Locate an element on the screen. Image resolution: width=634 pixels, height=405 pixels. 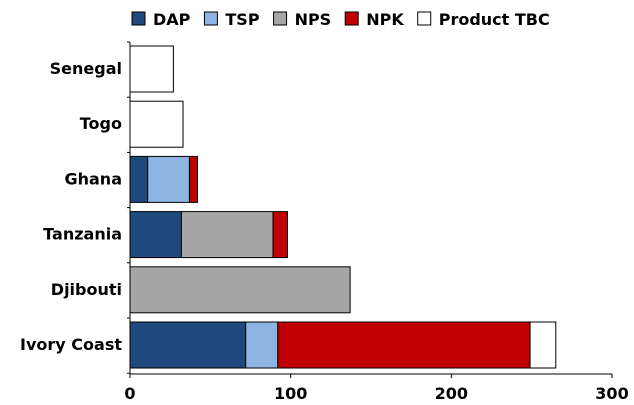
bar-tanzania-dap is located at coordinates (155, 235).